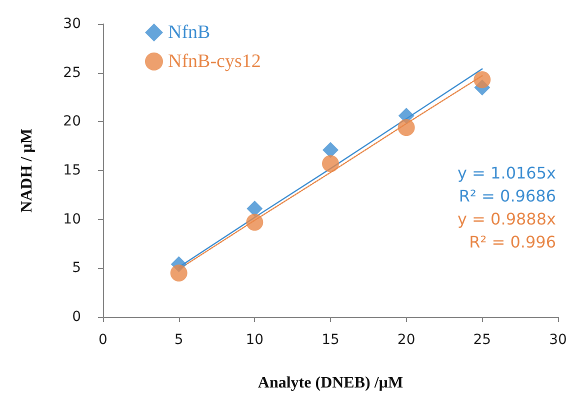 This screenshot has height=410, width=574. Describe the element at coordinates (512, 242) in the screenshot. I see `annotation: R² = 0.996` at that location.